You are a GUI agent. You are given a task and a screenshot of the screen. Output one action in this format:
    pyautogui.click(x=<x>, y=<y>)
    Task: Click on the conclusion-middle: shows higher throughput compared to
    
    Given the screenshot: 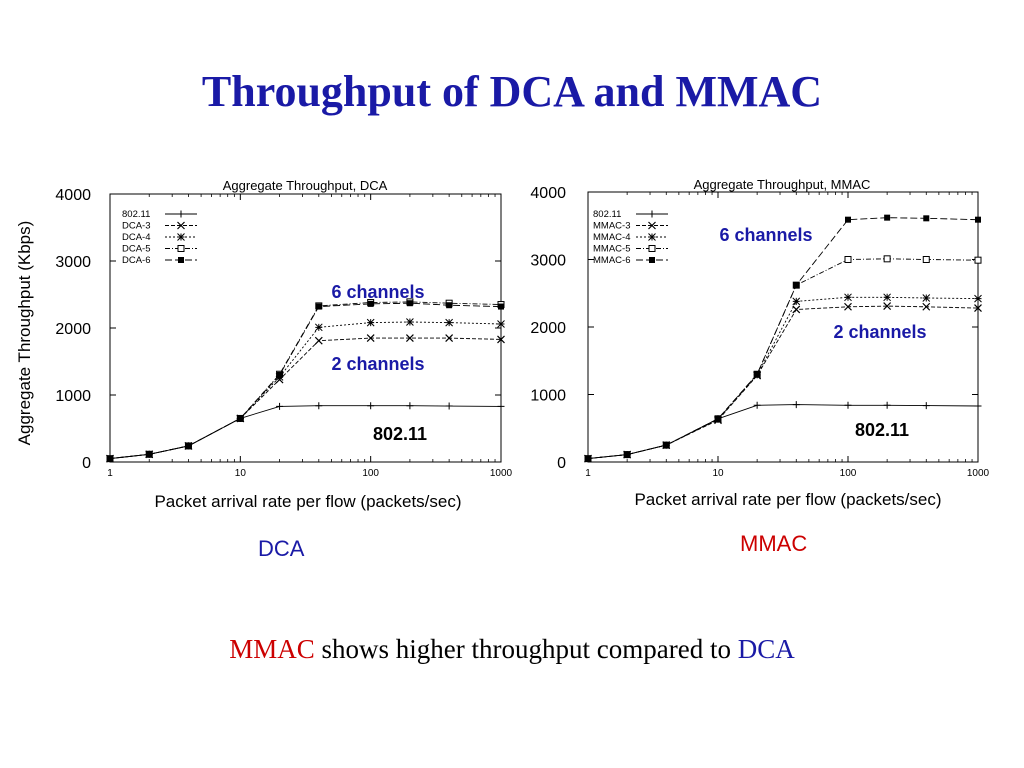 What is the action you would take?
    pyautogui.click(x=526, y=649)
    